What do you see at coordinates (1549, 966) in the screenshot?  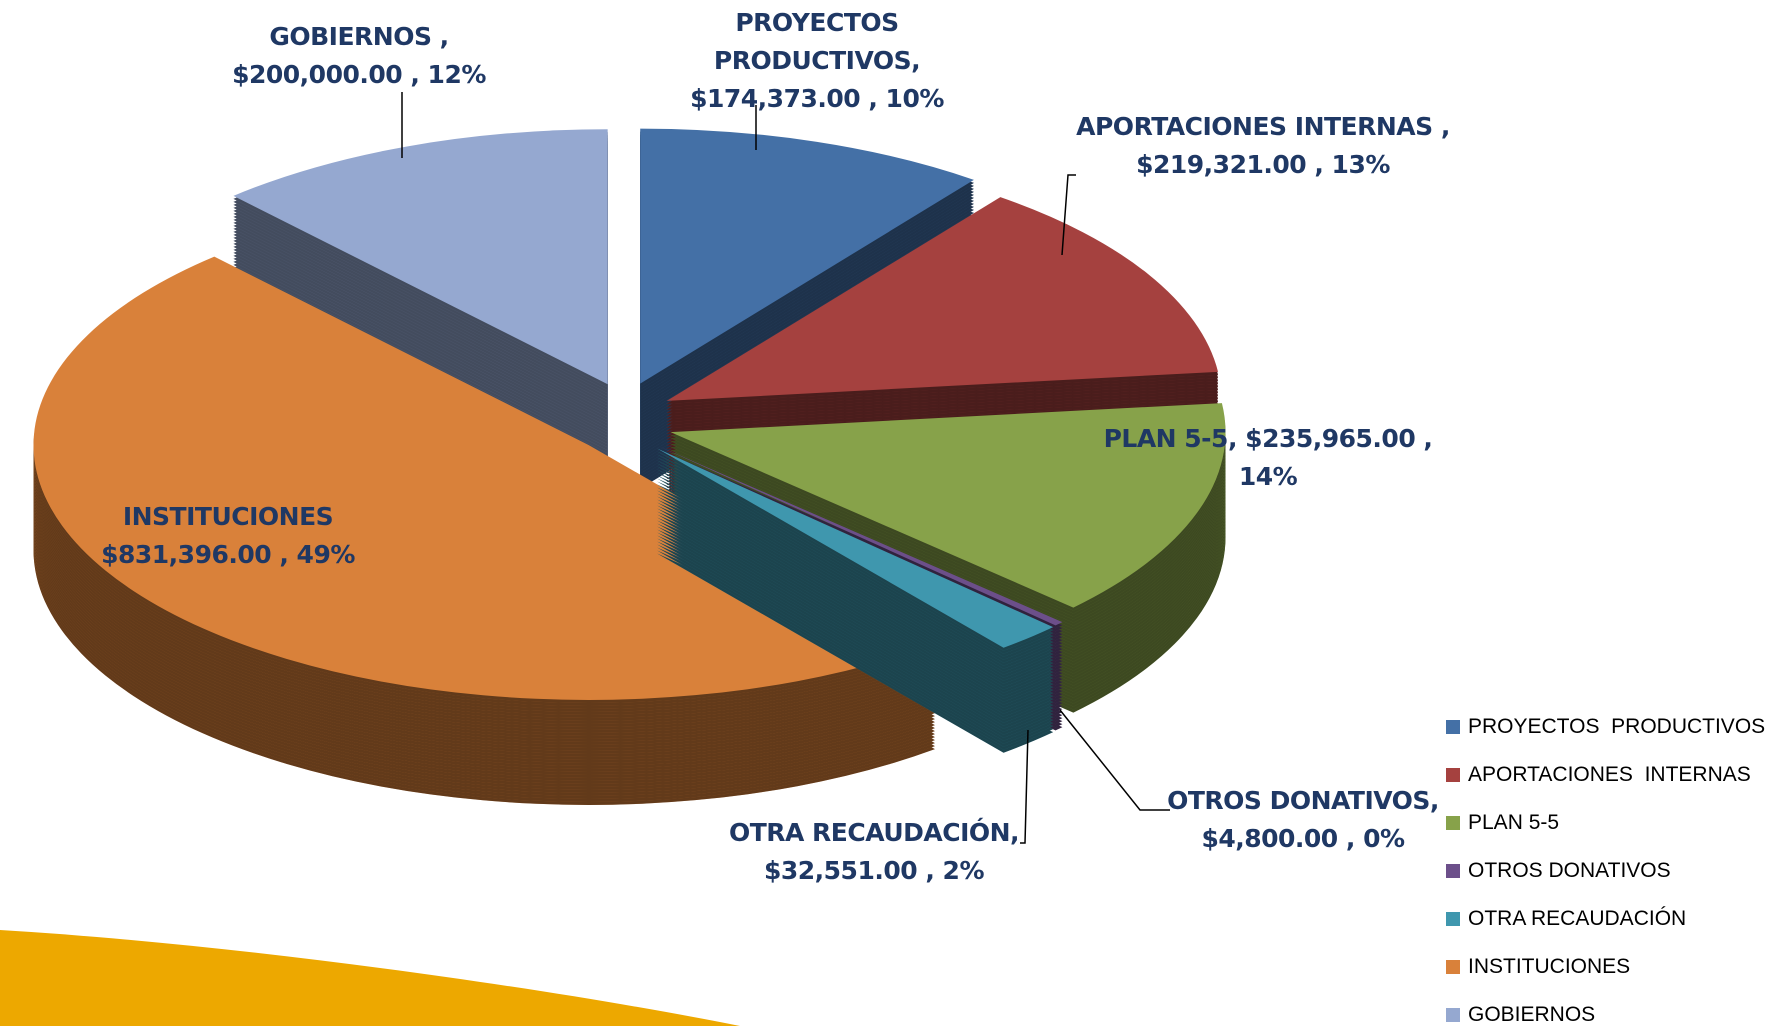 I see `legend-label: INSTITUCIONES` at bounding box center [1549, 966].